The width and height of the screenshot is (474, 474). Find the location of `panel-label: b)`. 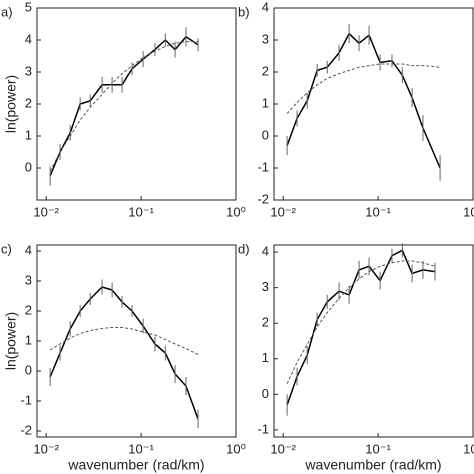

panel-label: b) is located at coordinates (244, 11).